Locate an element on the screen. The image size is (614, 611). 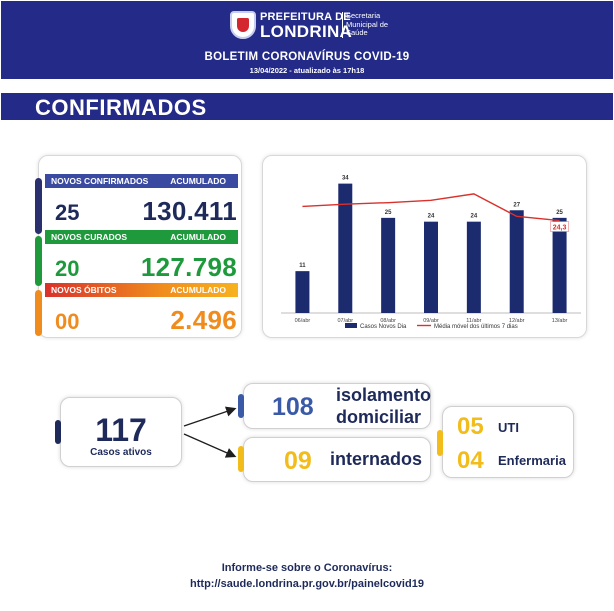
confirmed-daily-value: 25 is located at coordinates (67, 212).